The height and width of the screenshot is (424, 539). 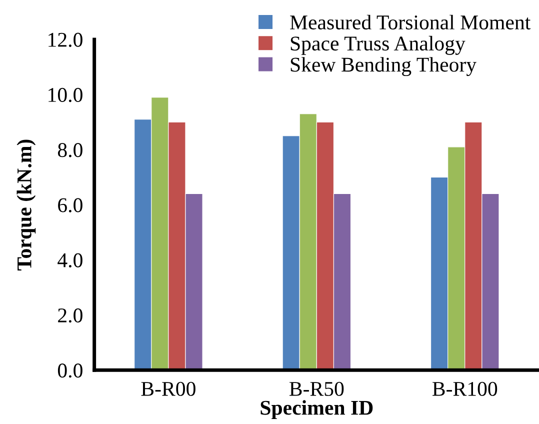 I want to click on legend-label: Skew Bending Theory, so click(x=383, y=66).